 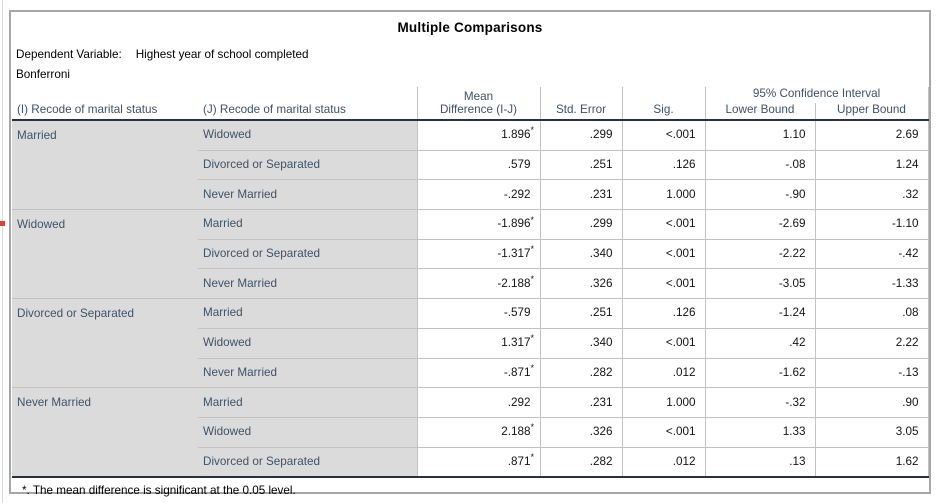 I want to click on cell-mean-difference: .871*, so click(x=478, y=462).